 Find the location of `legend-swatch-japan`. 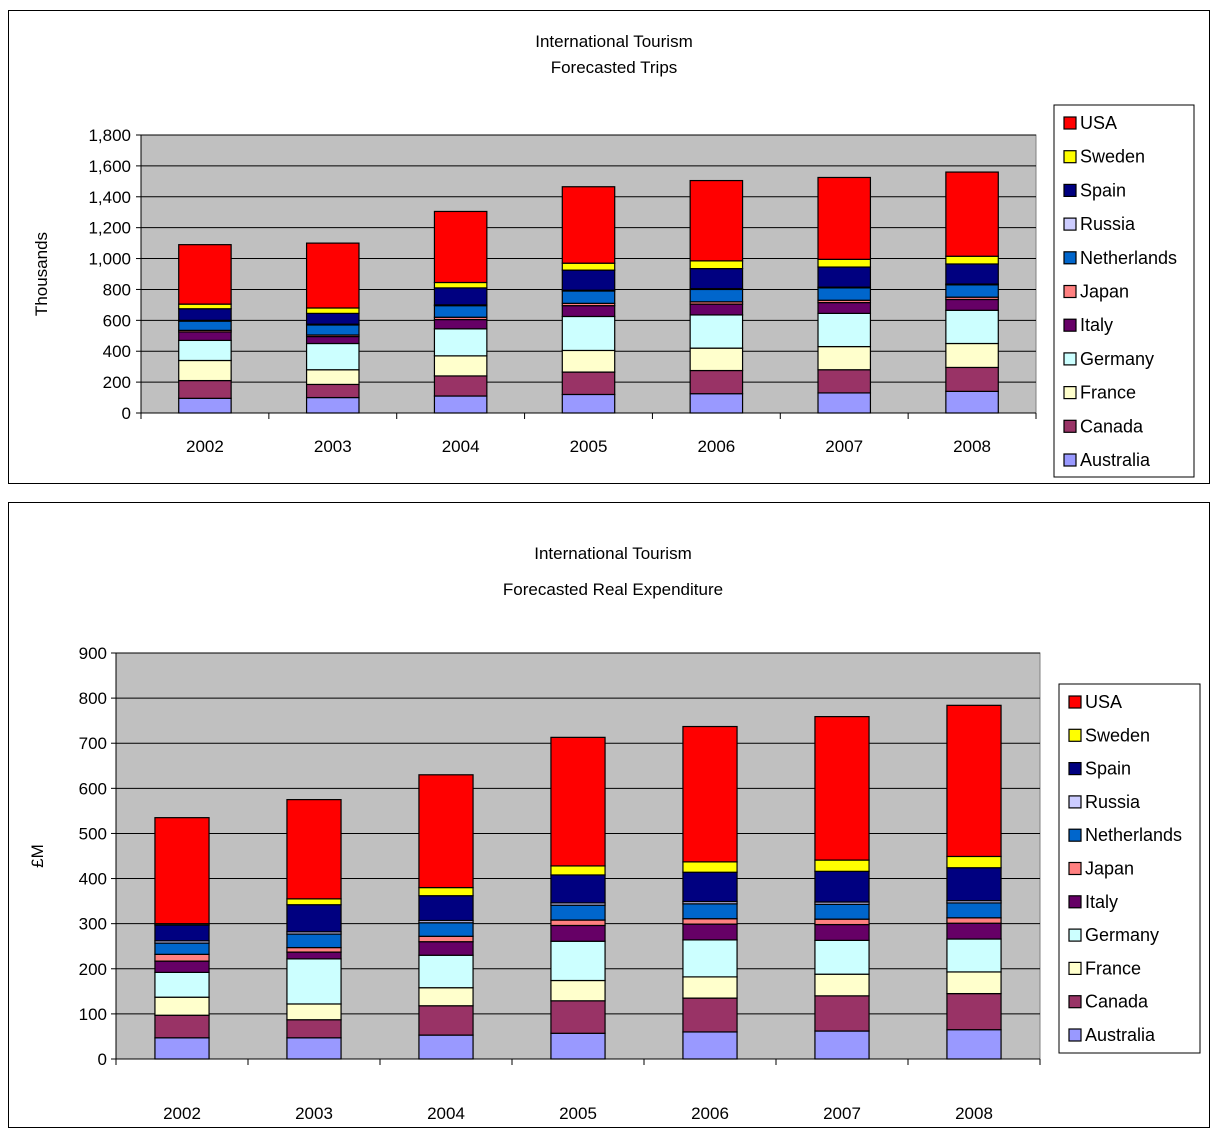

legend-swatch-japan is located at coordinates (1075, 868).